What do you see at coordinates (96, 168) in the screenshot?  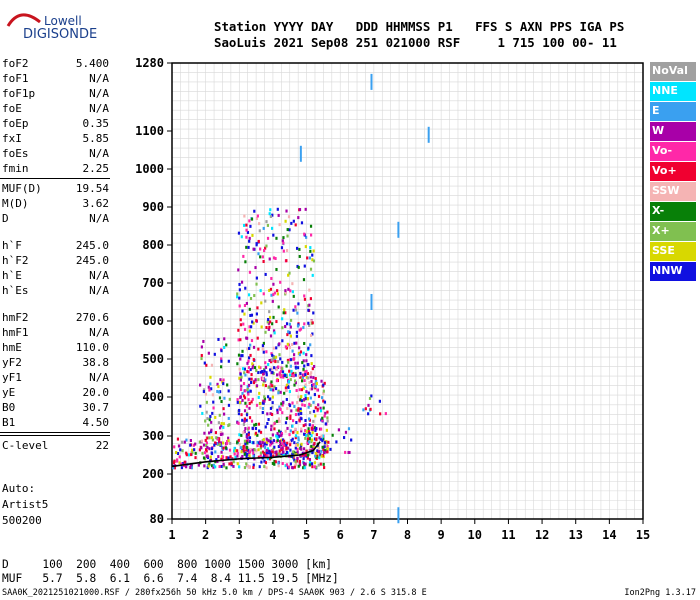 I see `param-value: 2.25` at bounding box center [96, 168].